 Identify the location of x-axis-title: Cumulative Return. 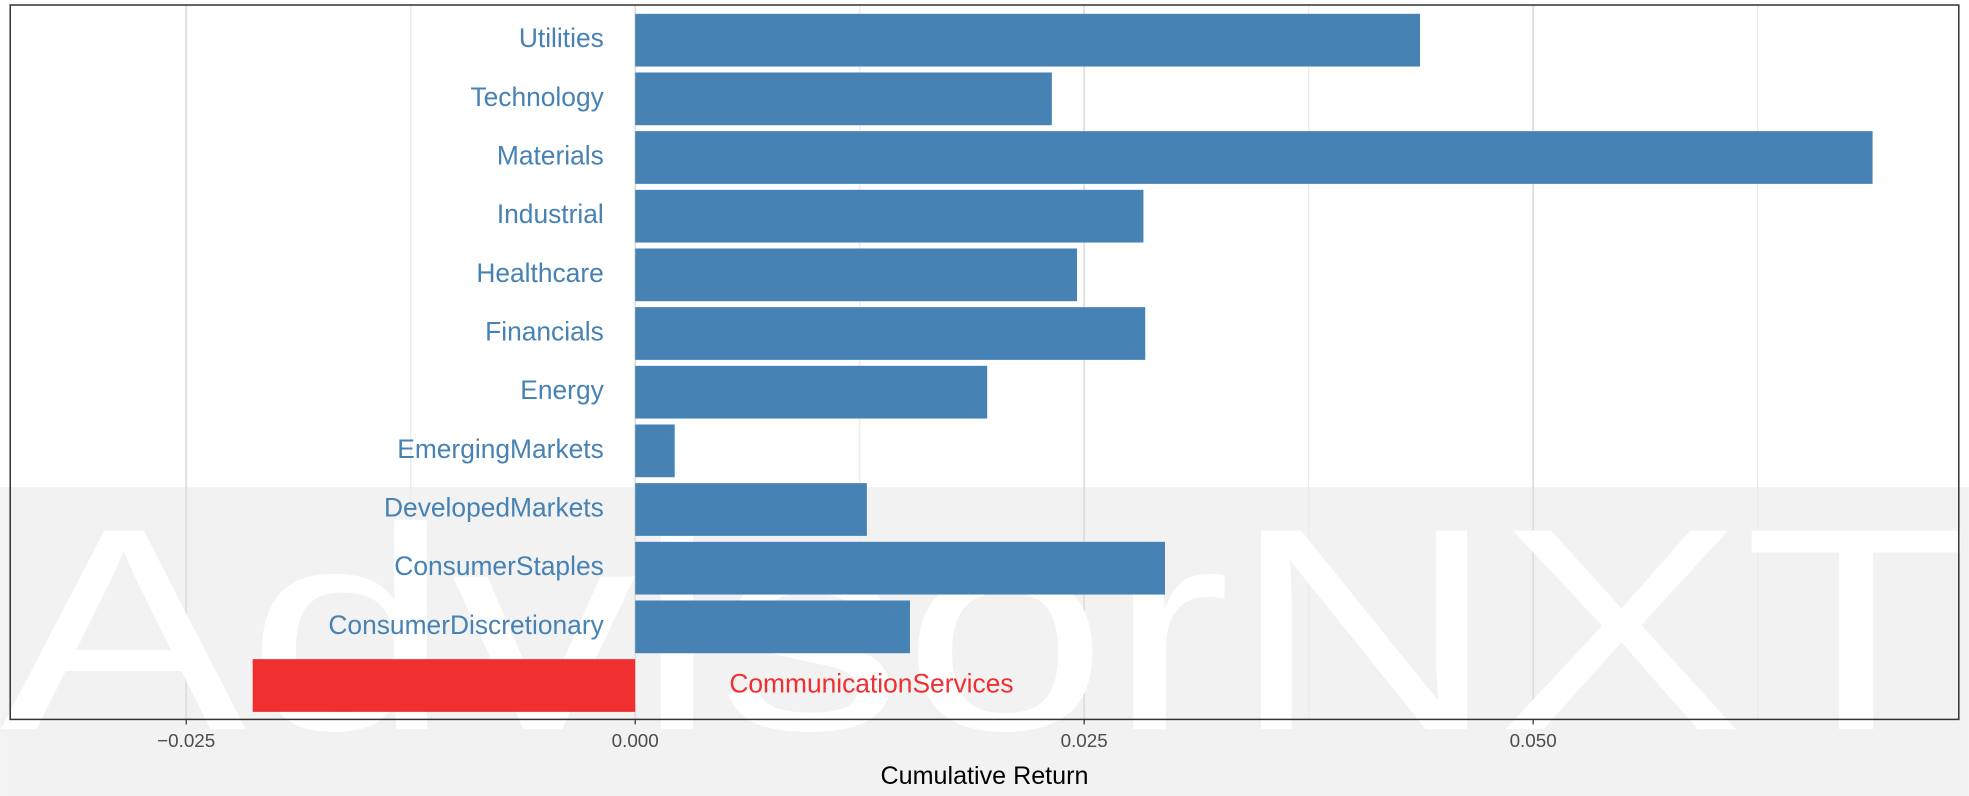
(985, 776).